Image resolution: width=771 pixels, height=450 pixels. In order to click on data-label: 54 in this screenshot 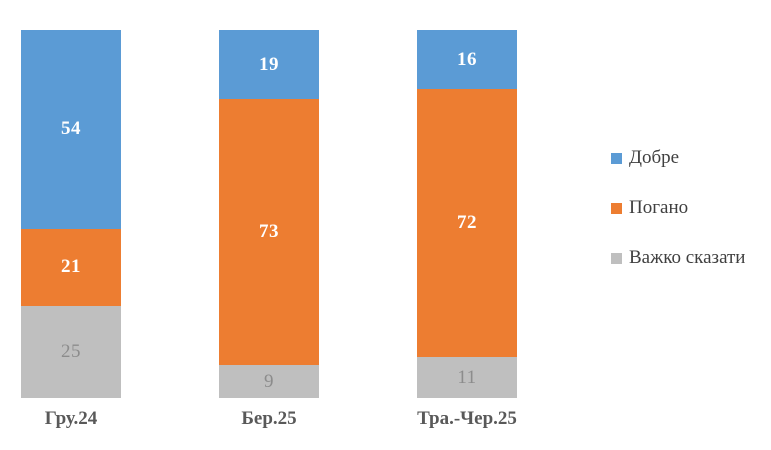, I will do `click(71, 129)`.